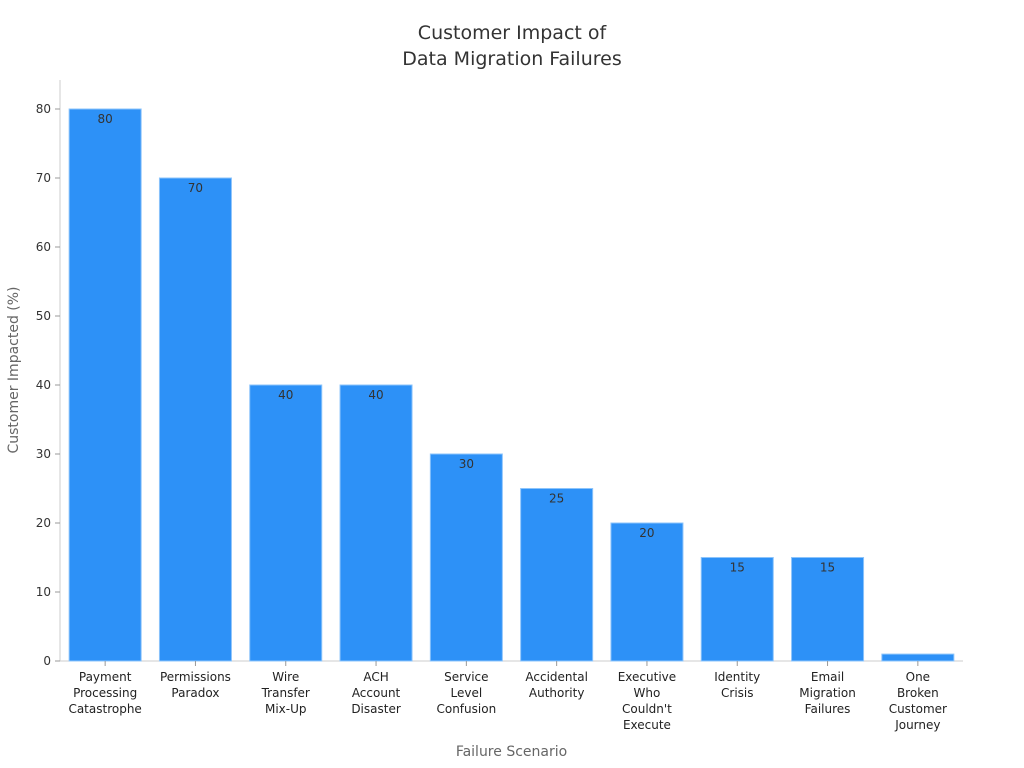 This screenshot has height=768, width=1024. Describe the element at coordinates (512, 33) in the screenshot. I see `title-line-1: Customer Impact of` at that location.